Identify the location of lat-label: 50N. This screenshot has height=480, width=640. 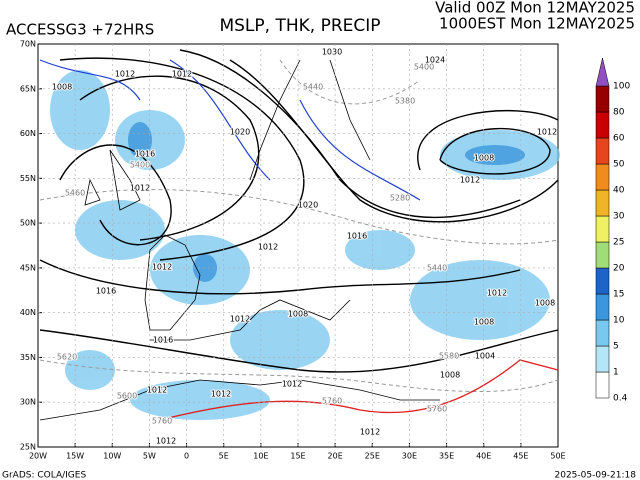
(28, 223).